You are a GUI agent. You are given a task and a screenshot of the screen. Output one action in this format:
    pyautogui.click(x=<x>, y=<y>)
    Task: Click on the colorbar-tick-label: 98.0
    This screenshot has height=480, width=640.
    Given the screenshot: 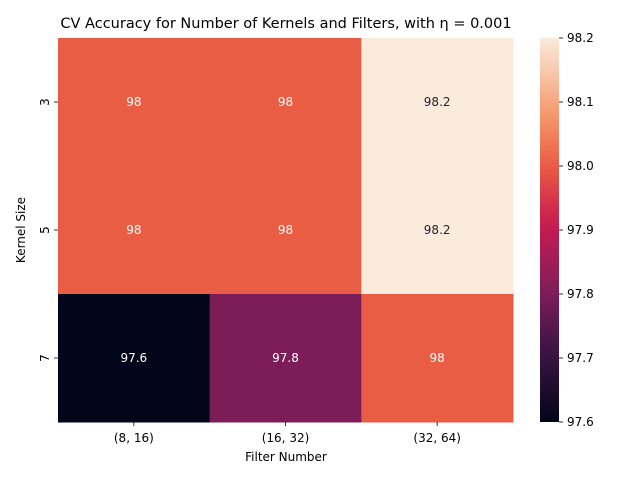 What is the action you would take?
    pyautogui.click(x=580, y=166)
    